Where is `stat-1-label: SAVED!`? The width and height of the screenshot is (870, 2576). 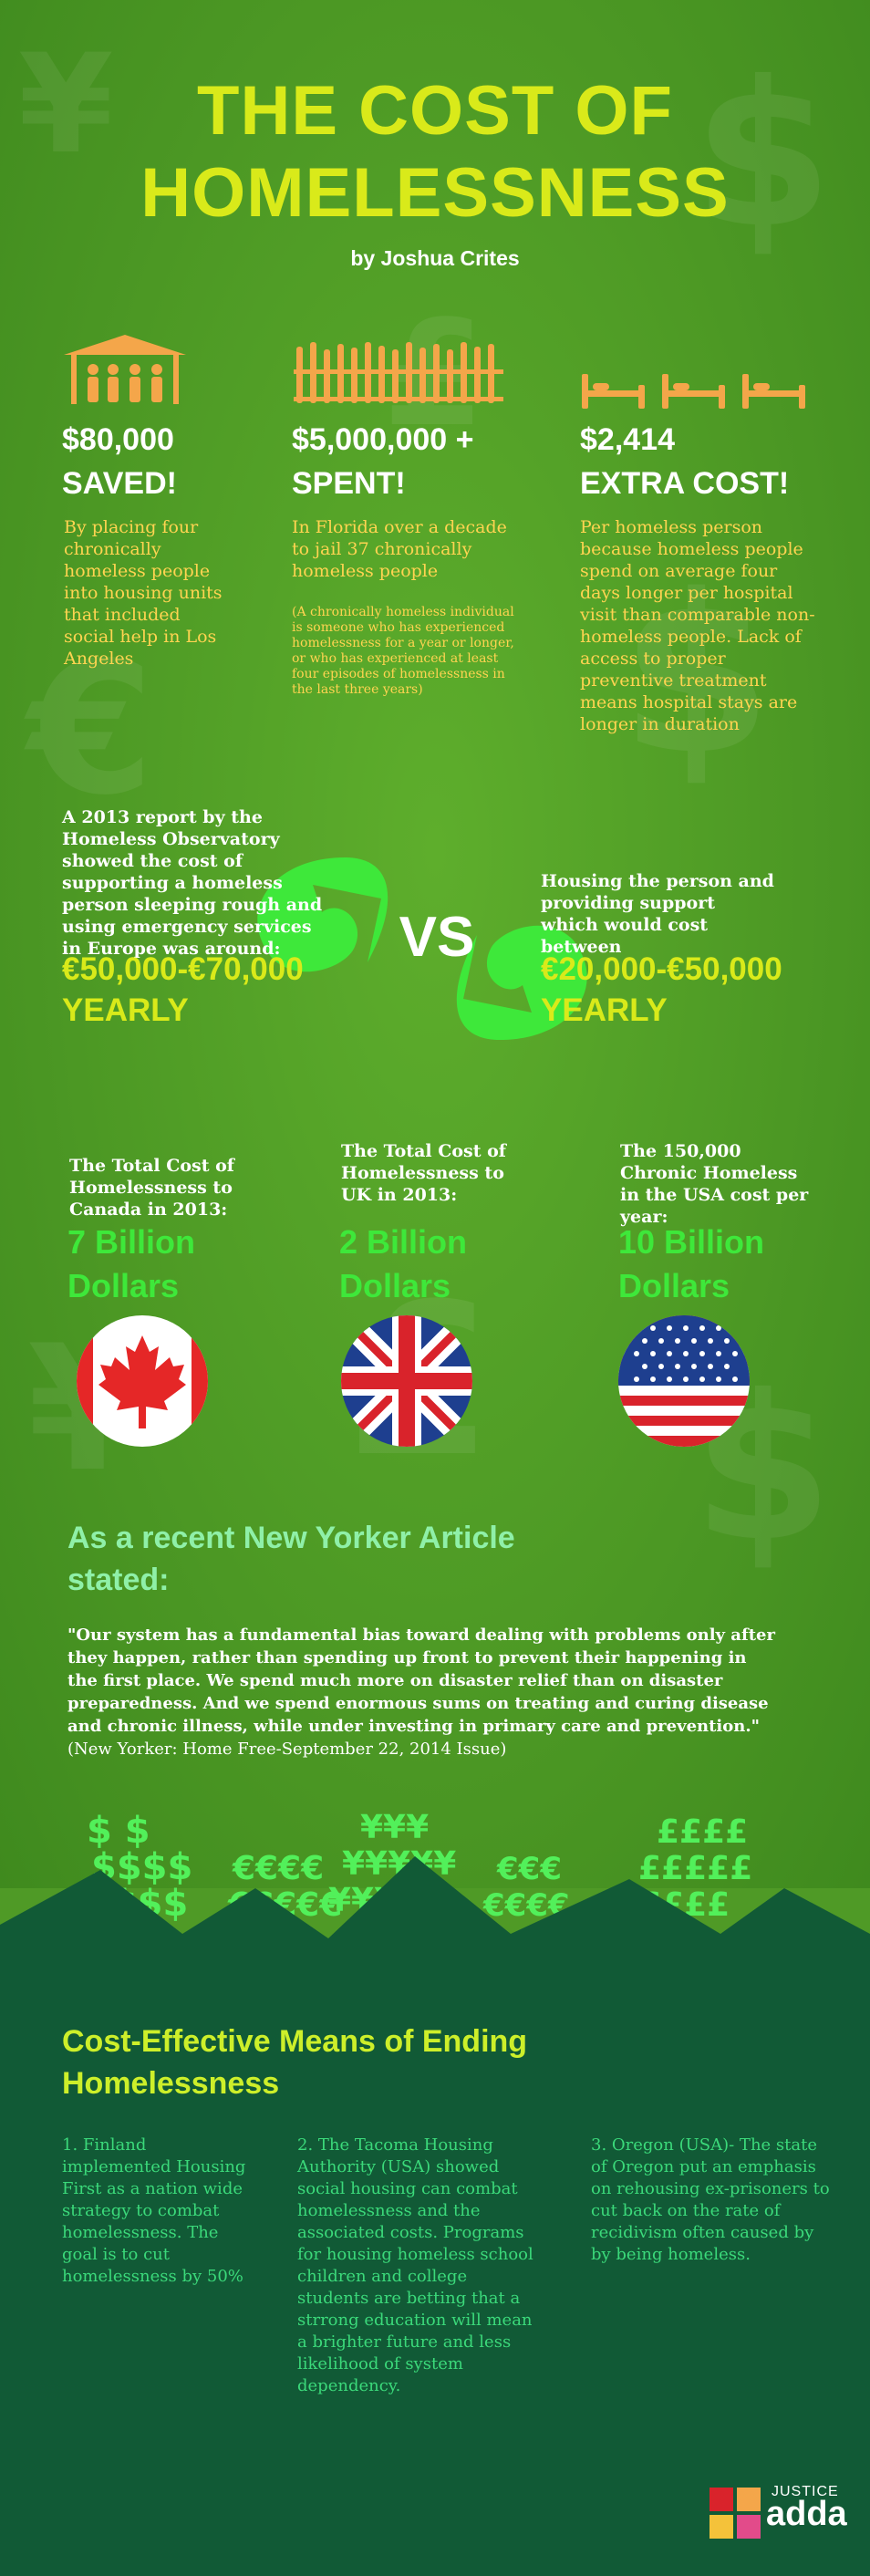
stat-1-label: SAVED! is located at coordinates (120, 483).